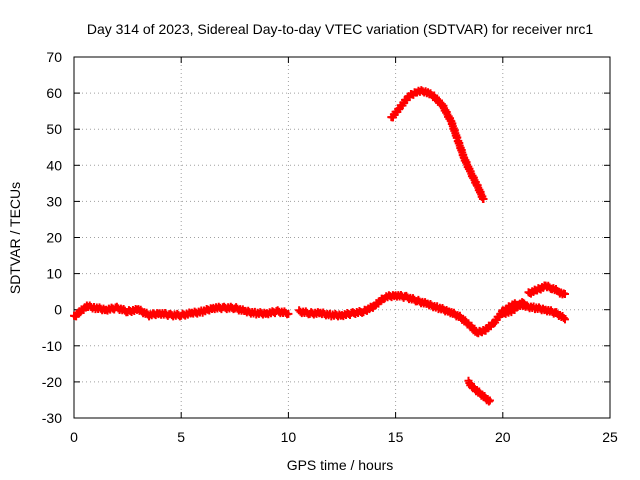  What do you see at coordinates (54, 165) in the screenshot?
I see `y-tick-label: 40` at bounding box center [54, 165].